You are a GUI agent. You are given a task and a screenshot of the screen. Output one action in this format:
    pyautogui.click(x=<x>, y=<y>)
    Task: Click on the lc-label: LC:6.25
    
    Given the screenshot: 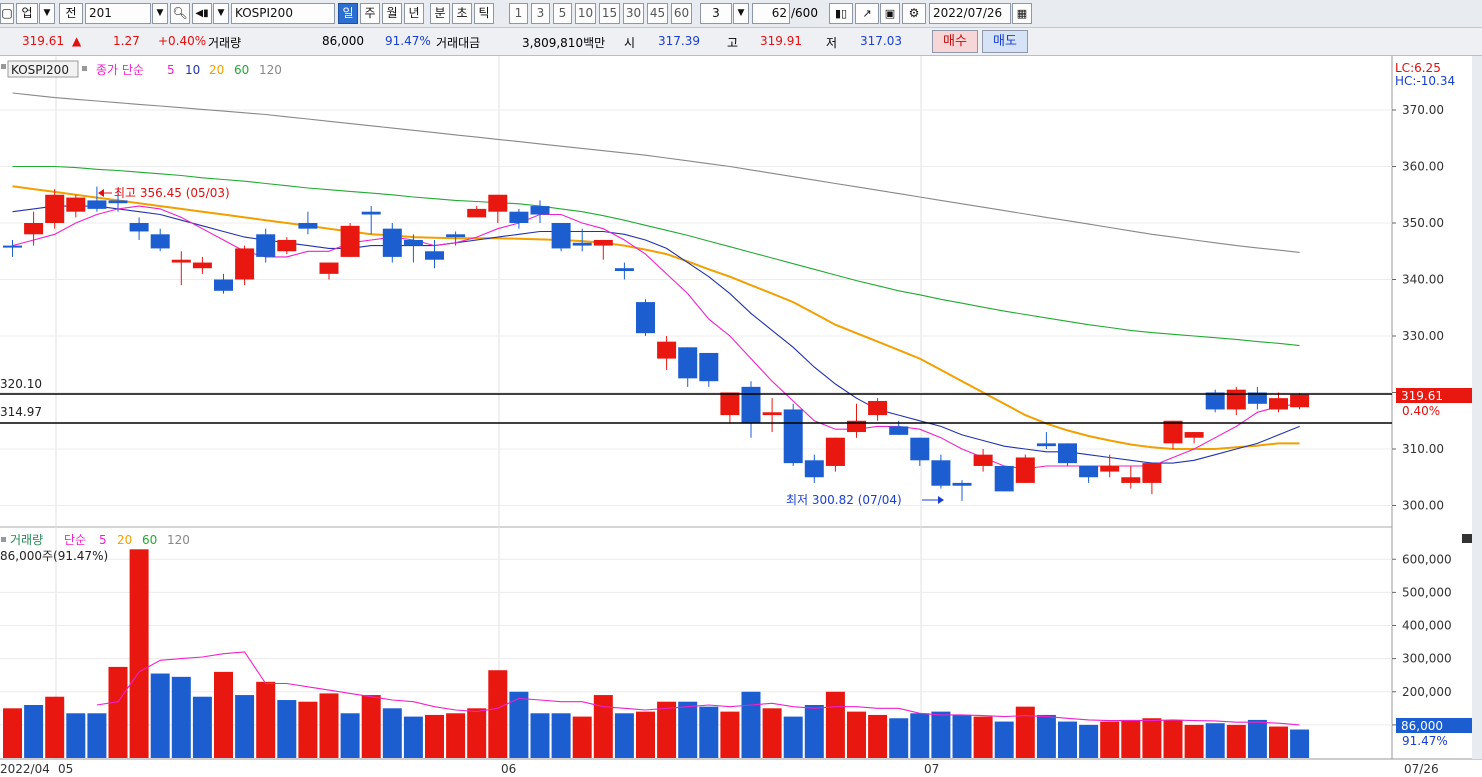 What is the action you would take?
    pyautogui.click(x=1418, y=68)
    